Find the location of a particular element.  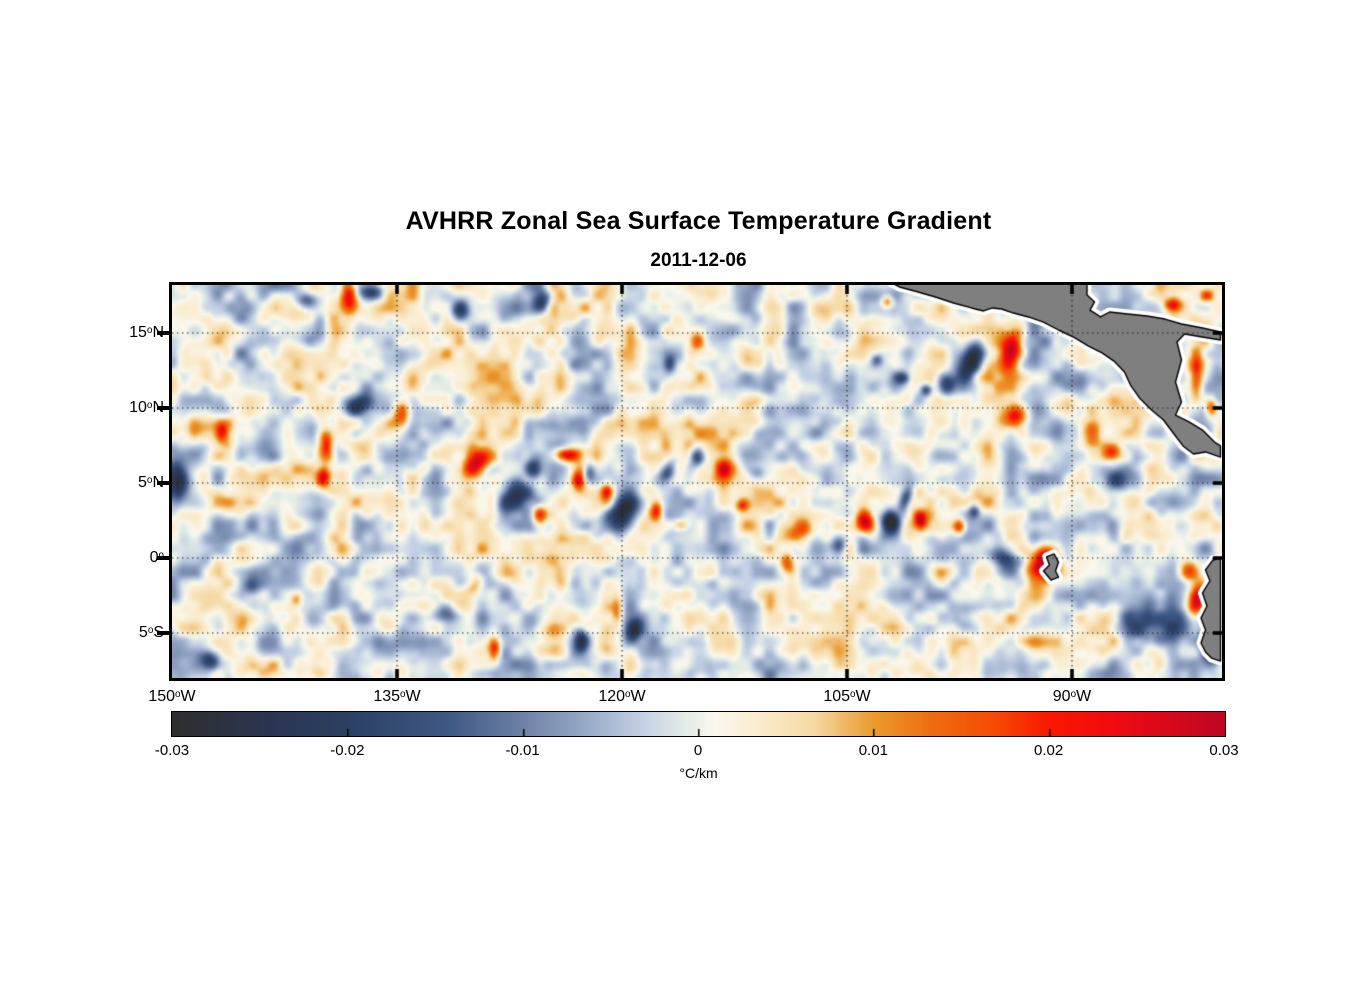

xtick-label: 150oW is located at coordinates (172, 696).